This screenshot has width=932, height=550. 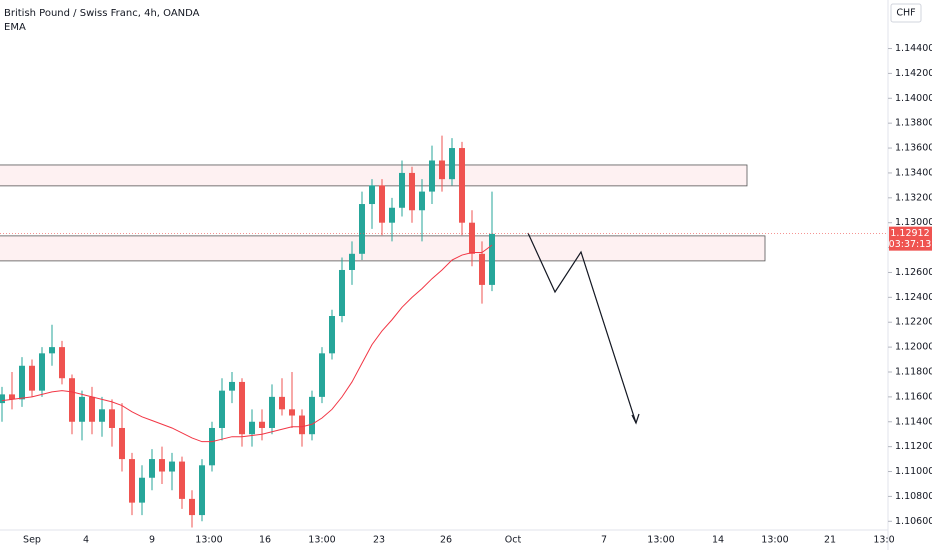 I want to click on y-tick-label: 1.14400, so click(x=913, y=48).